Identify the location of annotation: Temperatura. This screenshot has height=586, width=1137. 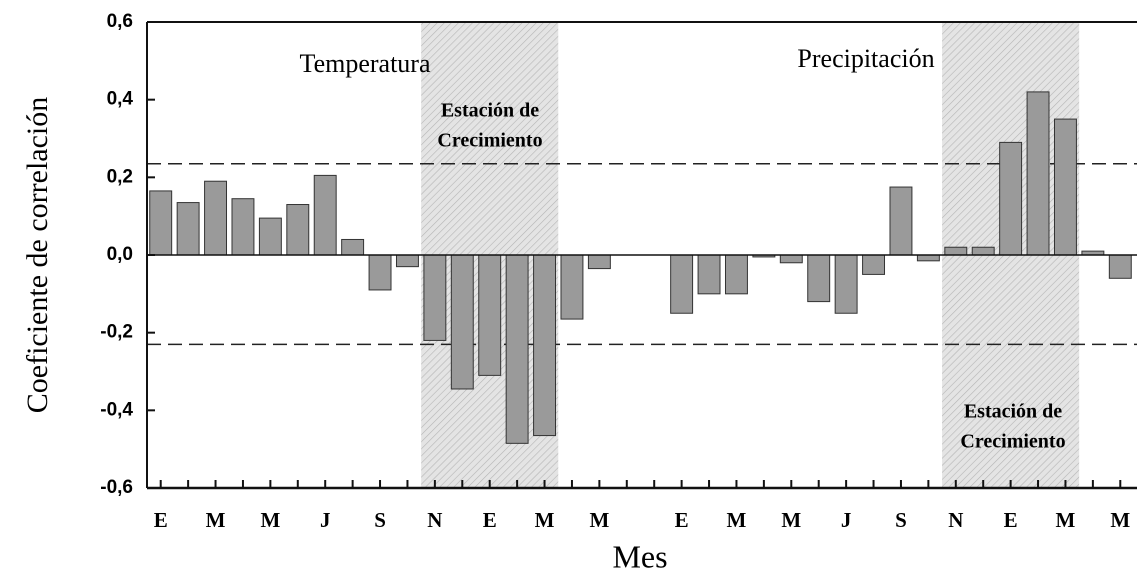
(365, 63).